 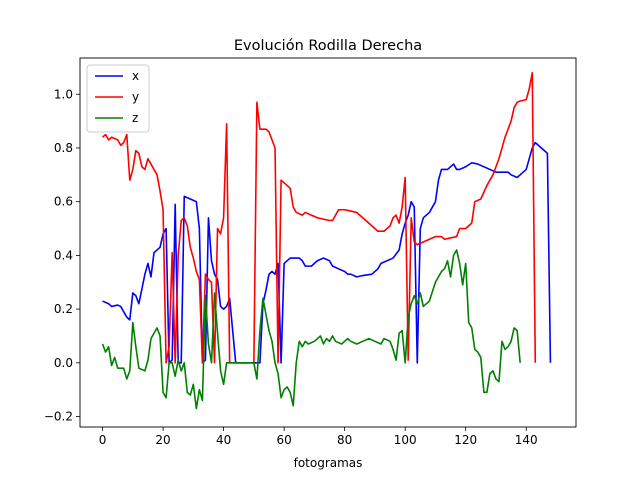 What do you see at coordinates (63, 309) in the screenshot?
I see `y-tick-label: 0.2` at bounding box center [63, 309].